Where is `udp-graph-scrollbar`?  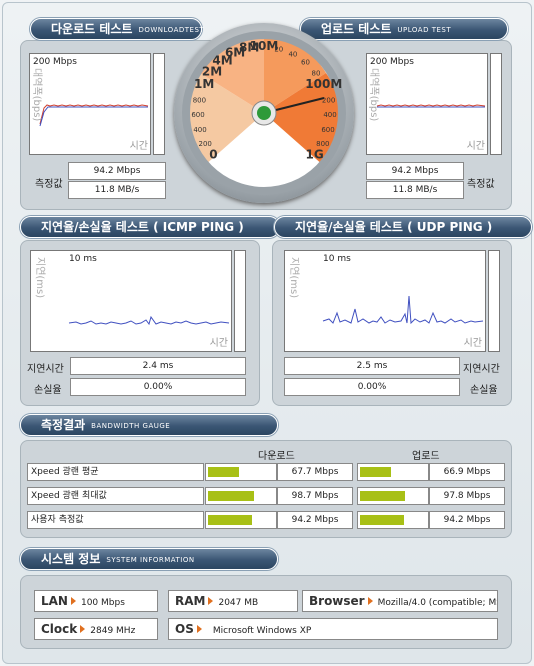 udp-graph-scrollbar is located at coordinates (494, 301).